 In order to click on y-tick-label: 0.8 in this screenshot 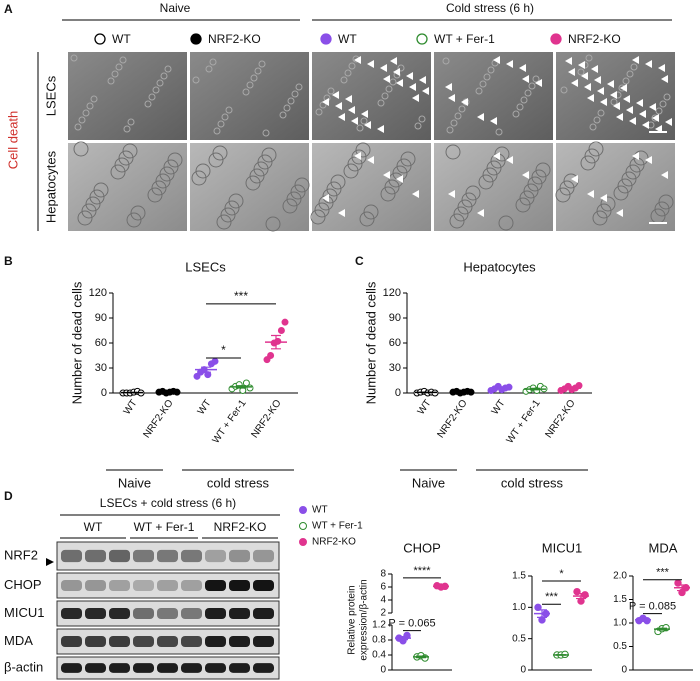, I will do `click(379, 640)`.